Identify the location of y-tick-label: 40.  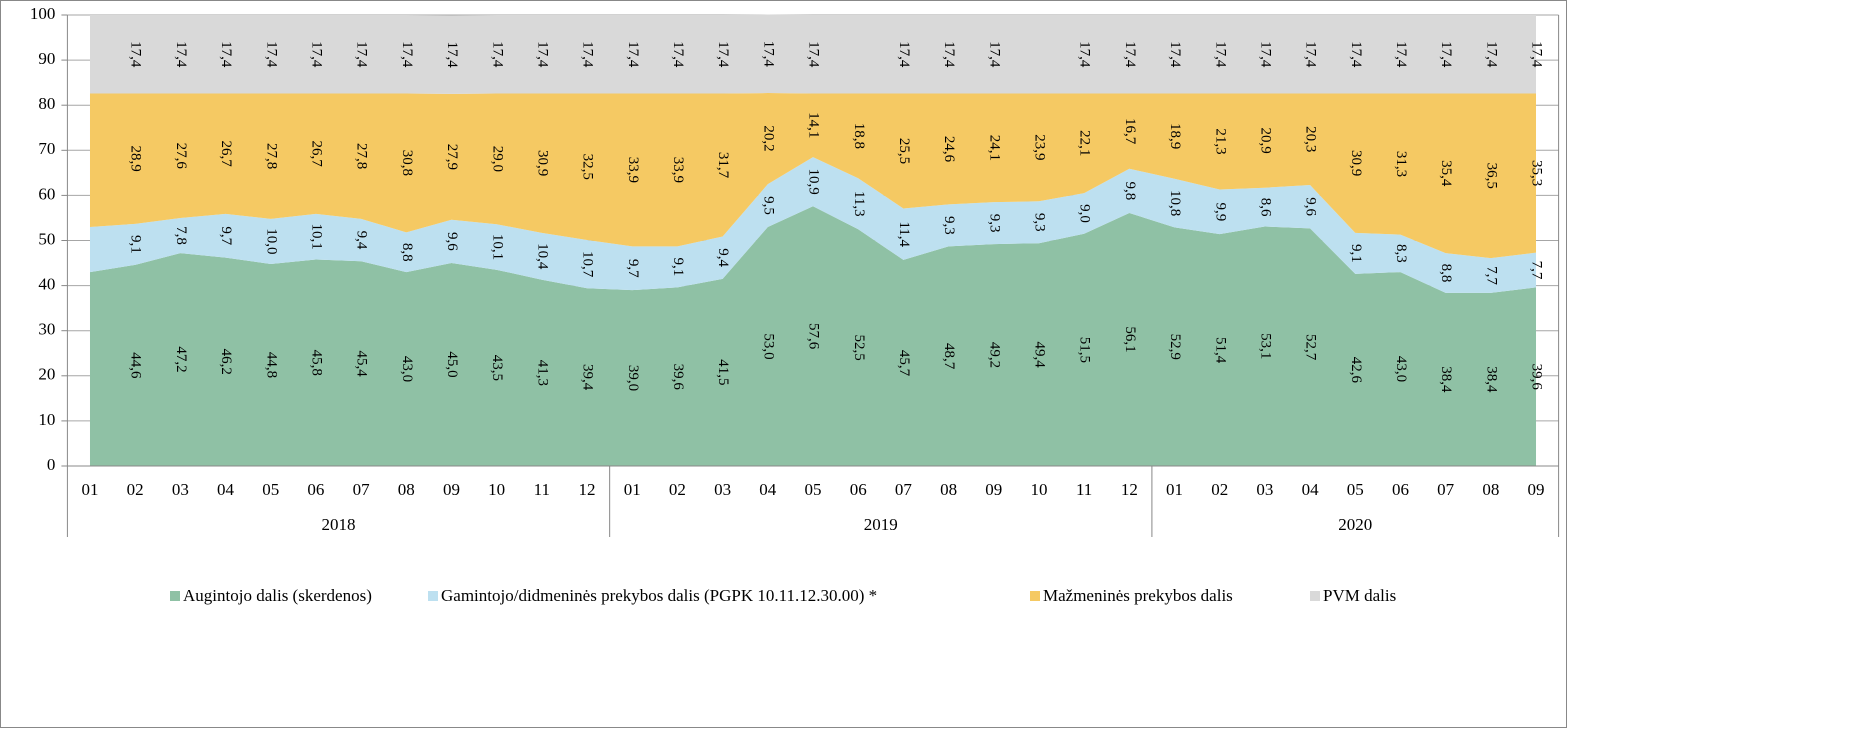
(46, 284).